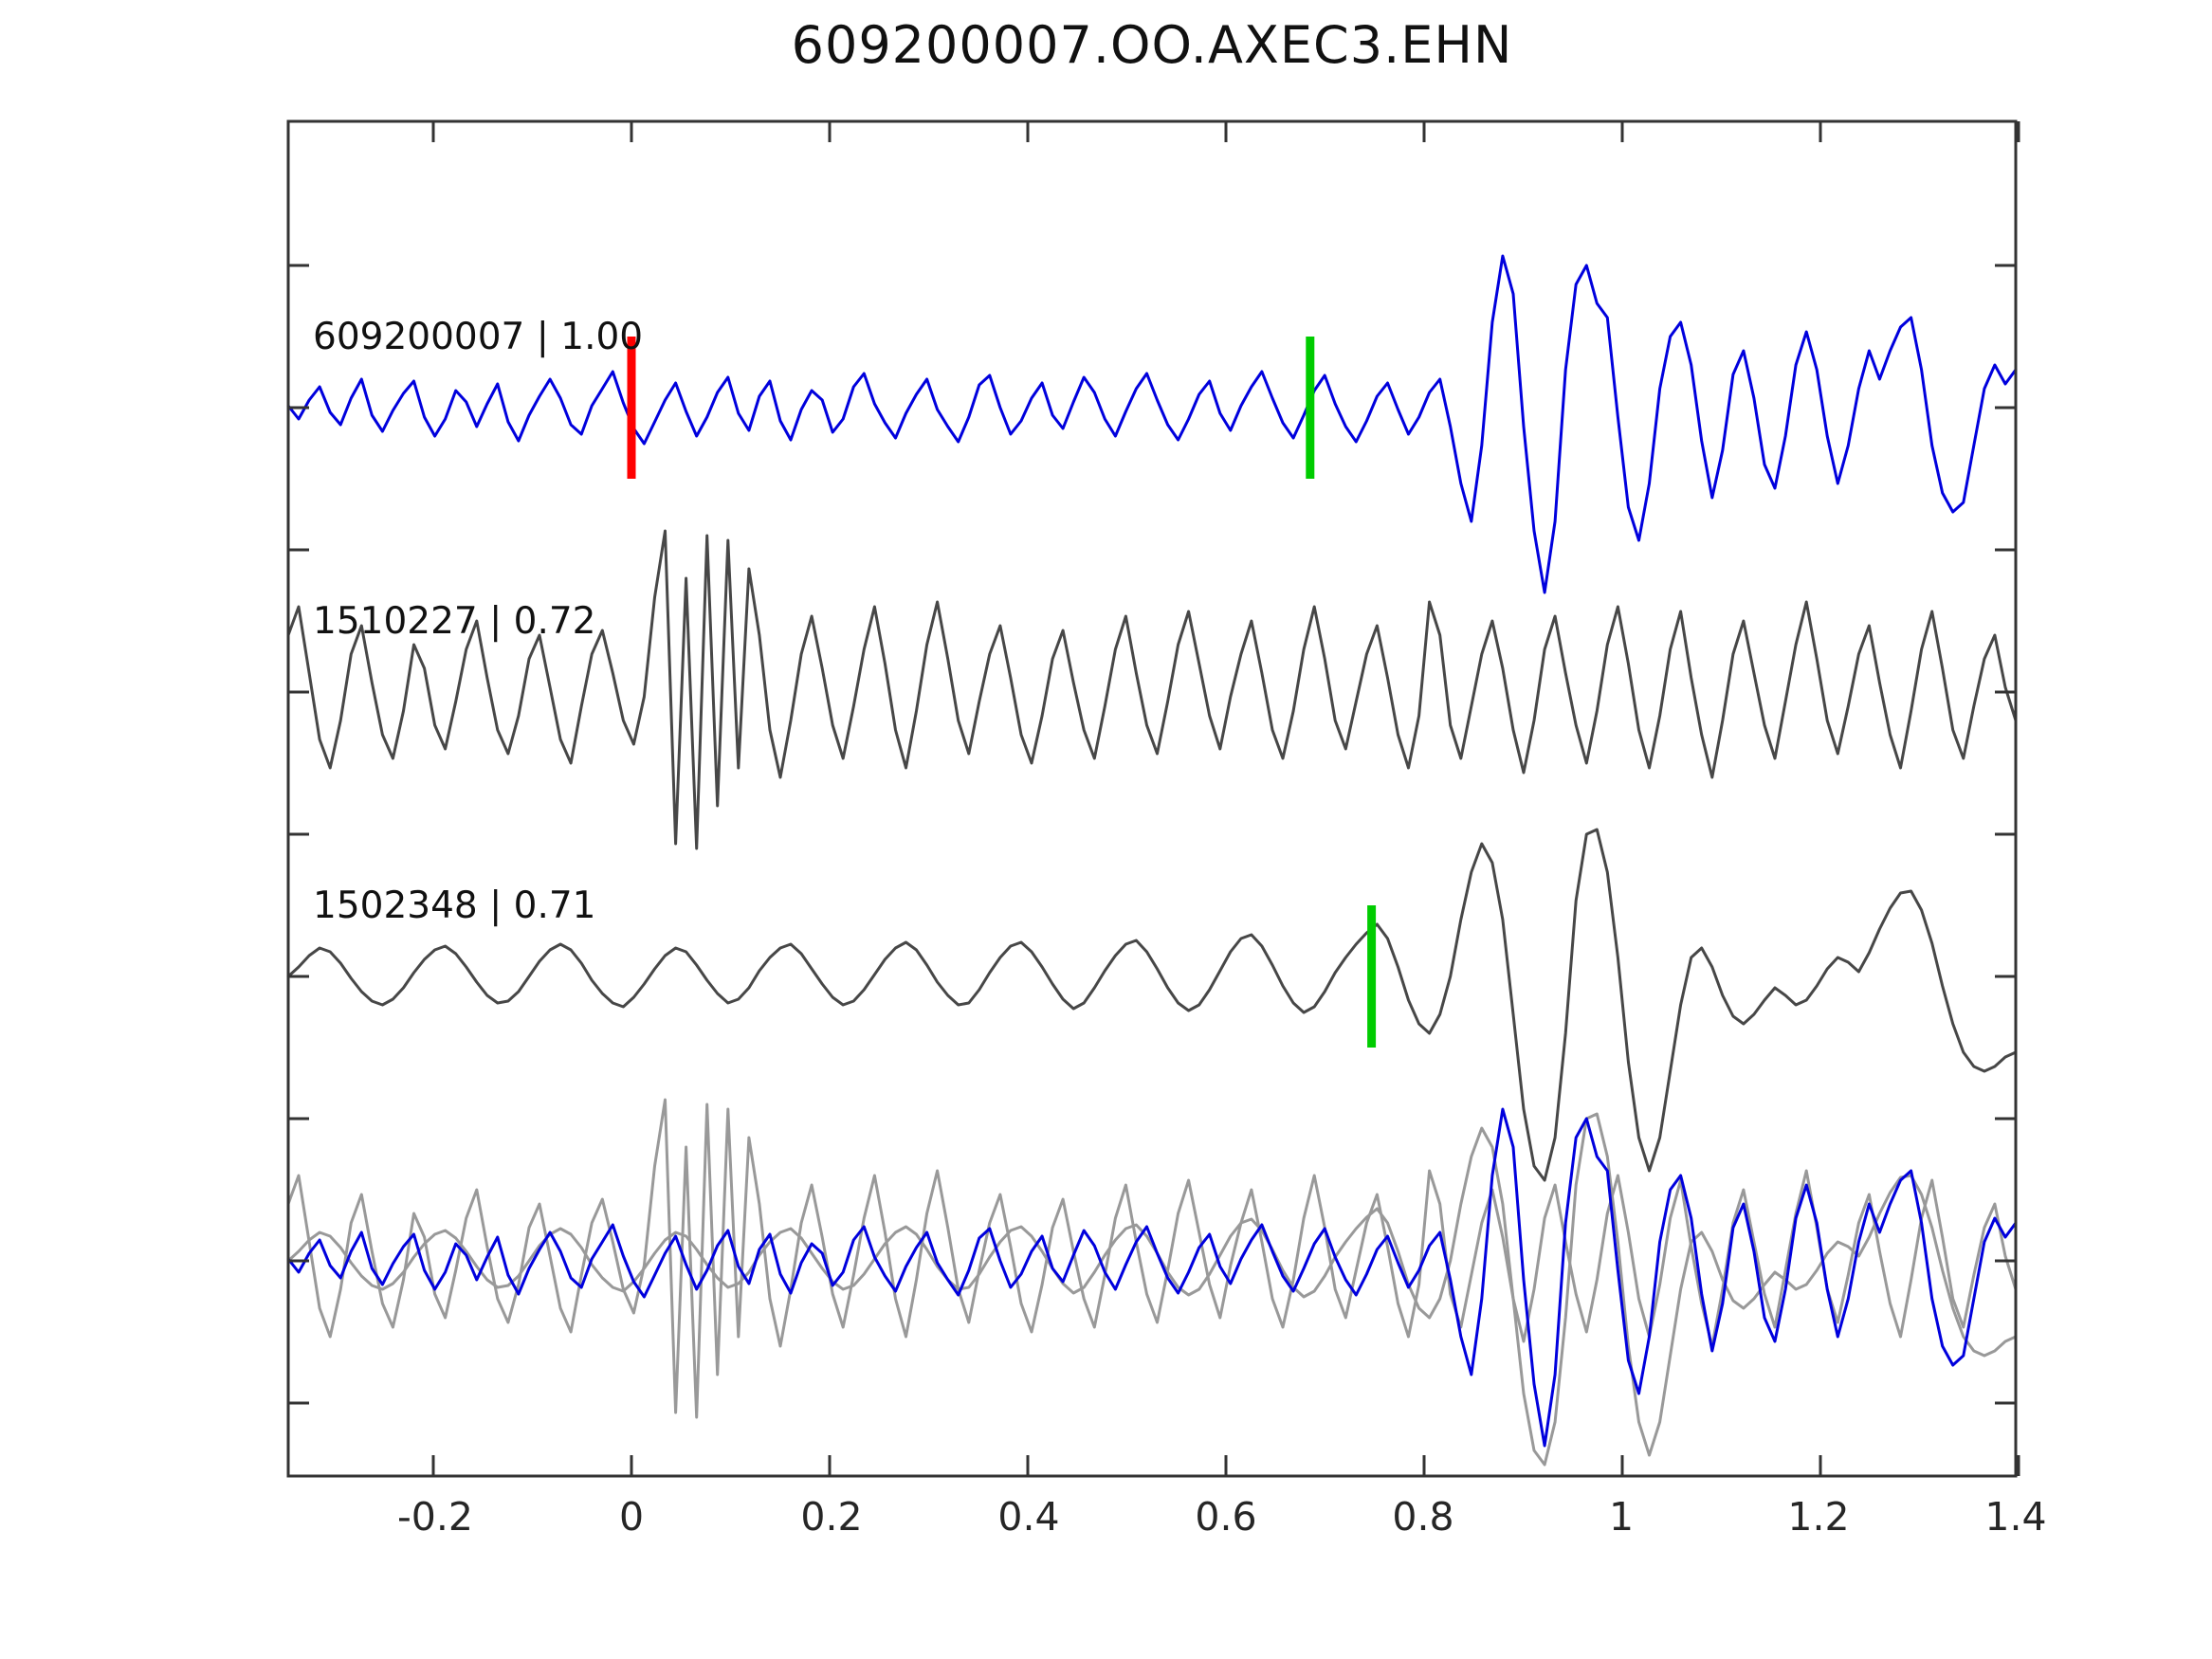 The width and height of the screenshot is (2212, 1659). What do you see at coordinates (454, 621) in the screenshot?
I see `trace-label-detection-1: 1510227 | 0.72` at bounding box center [454, 621].